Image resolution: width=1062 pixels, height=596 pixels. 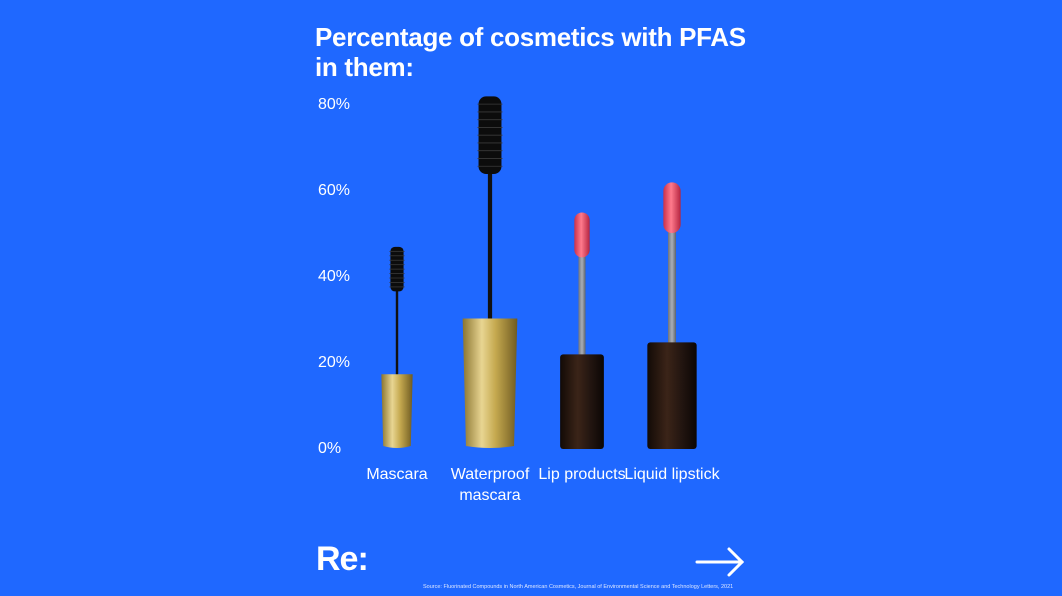 I want to click on arrow-head, so click(x=736, y=562).